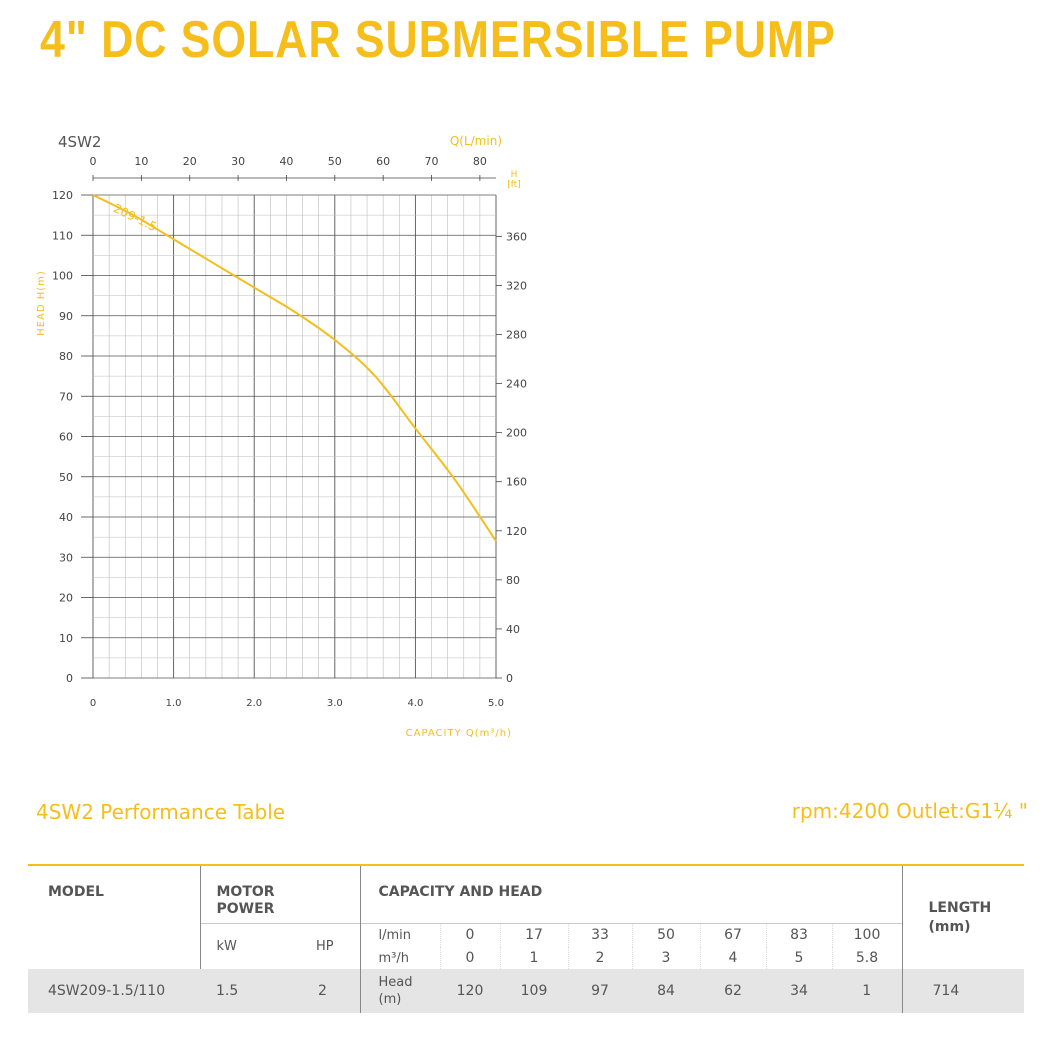  What do you see at coordinates (533, 958) in the screenshot?
I see `m3h-value: 1` at bounding box center [533, 958].